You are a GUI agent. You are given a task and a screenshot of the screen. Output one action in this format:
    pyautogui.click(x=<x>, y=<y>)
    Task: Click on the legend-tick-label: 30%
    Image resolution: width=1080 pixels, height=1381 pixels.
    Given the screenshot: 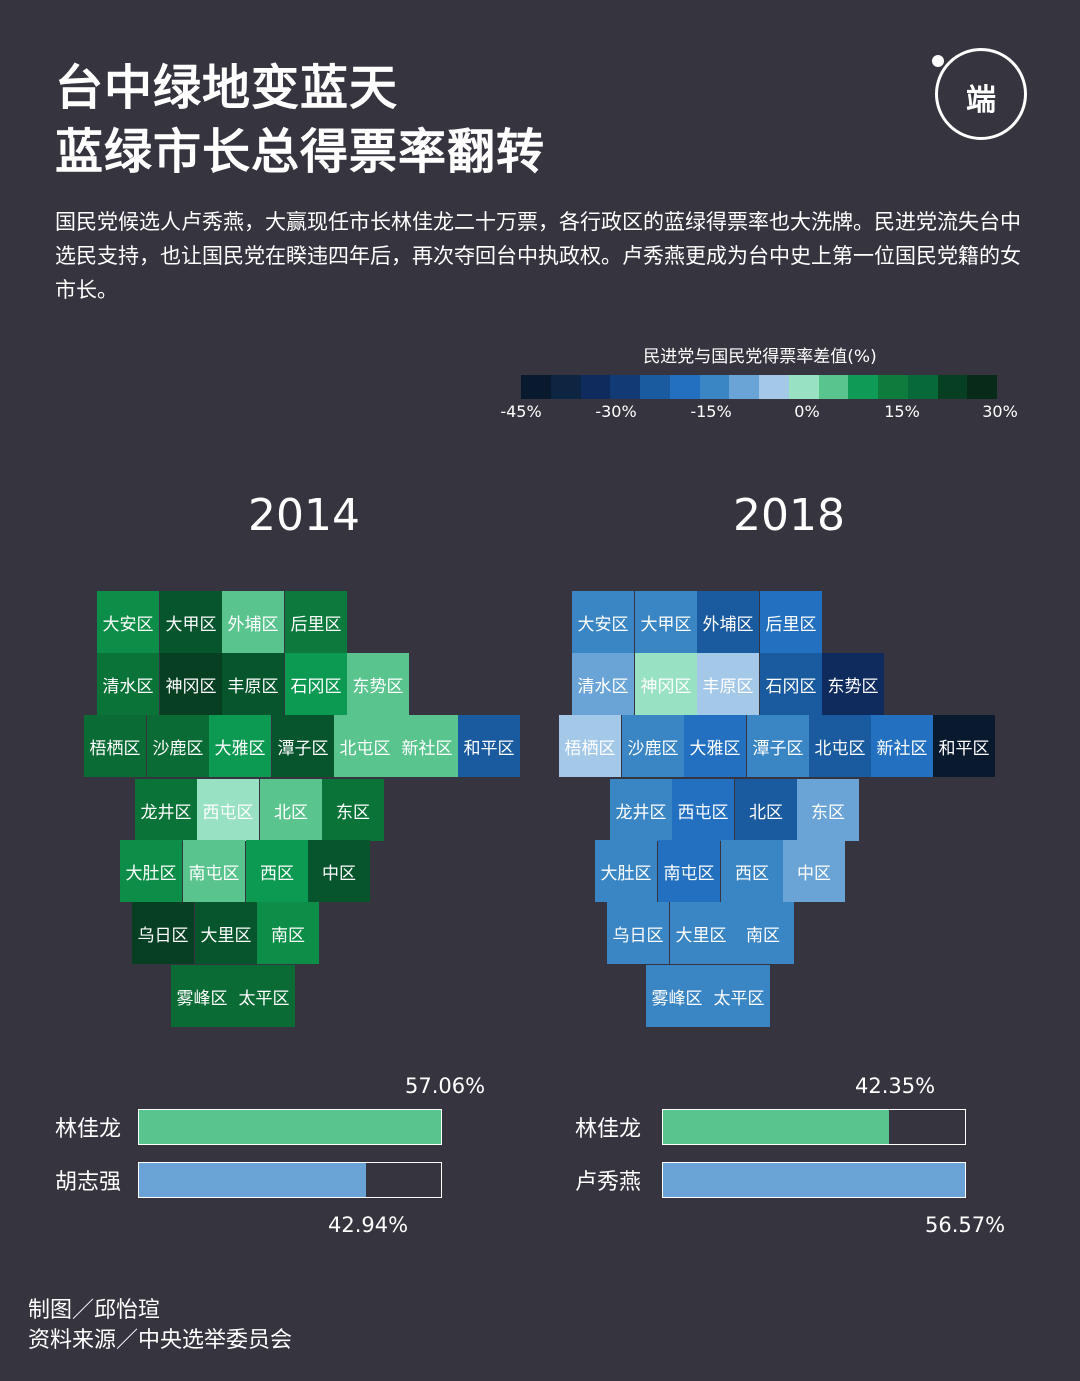 What is the action you would take?
    pyautogui.click(x=1000, y=411)
    